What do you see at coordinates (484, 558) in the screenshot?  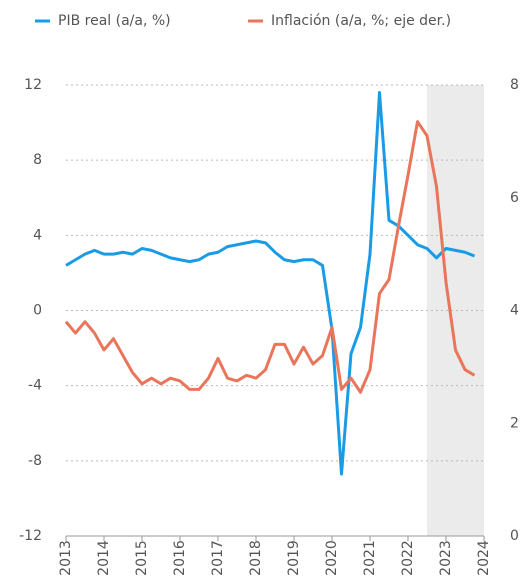 I see `x-tick-label: 2024` at bounding box center [484, 558].